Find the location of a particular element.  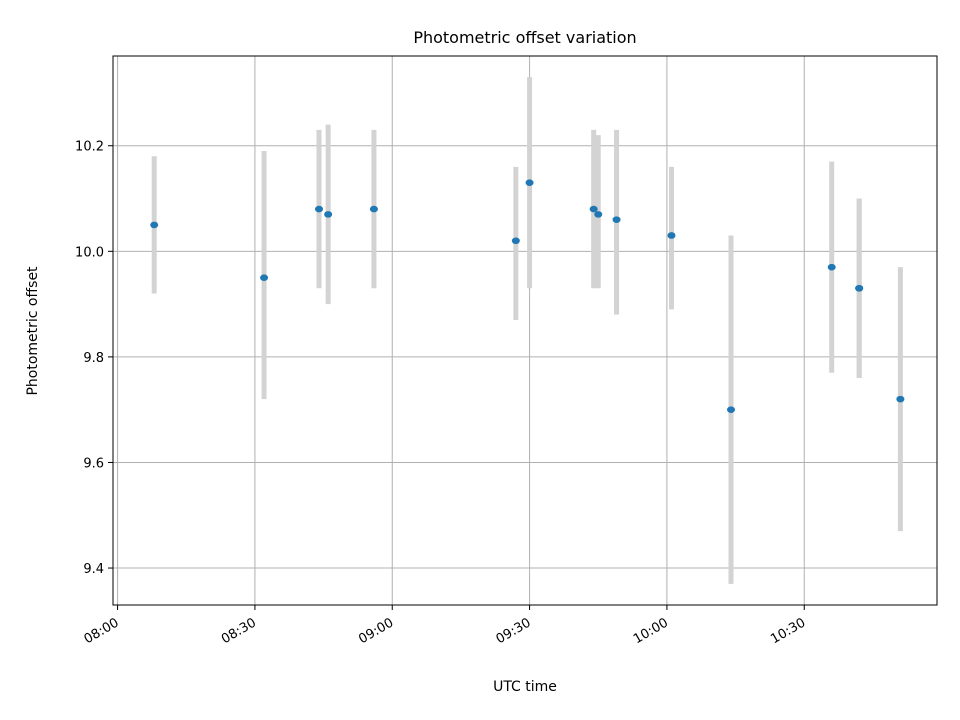

y-tick-label: 9.8 is located at coordinates (93, 358).